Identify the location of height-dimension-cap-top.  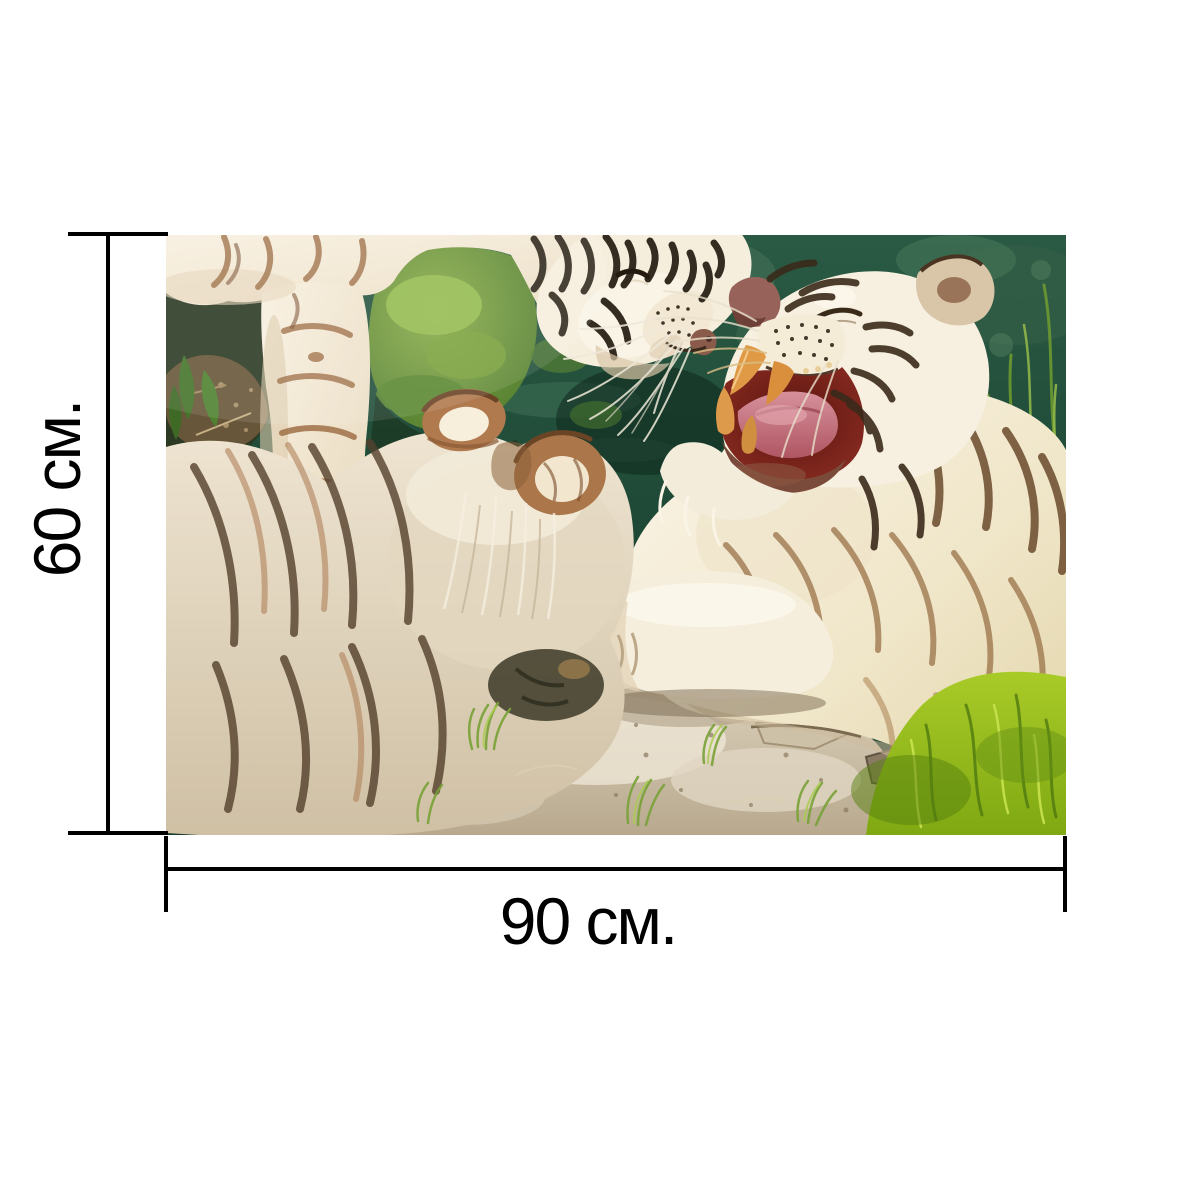
(118, 234).